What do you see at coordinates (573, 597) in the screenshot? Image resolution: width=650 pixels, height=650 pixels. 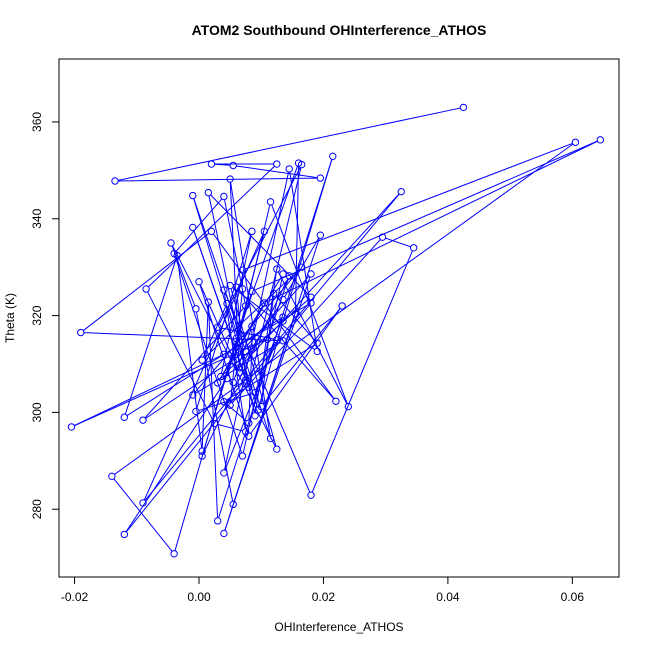 I see `x-tick-label: 0.06` at bounding box center [573, 597].